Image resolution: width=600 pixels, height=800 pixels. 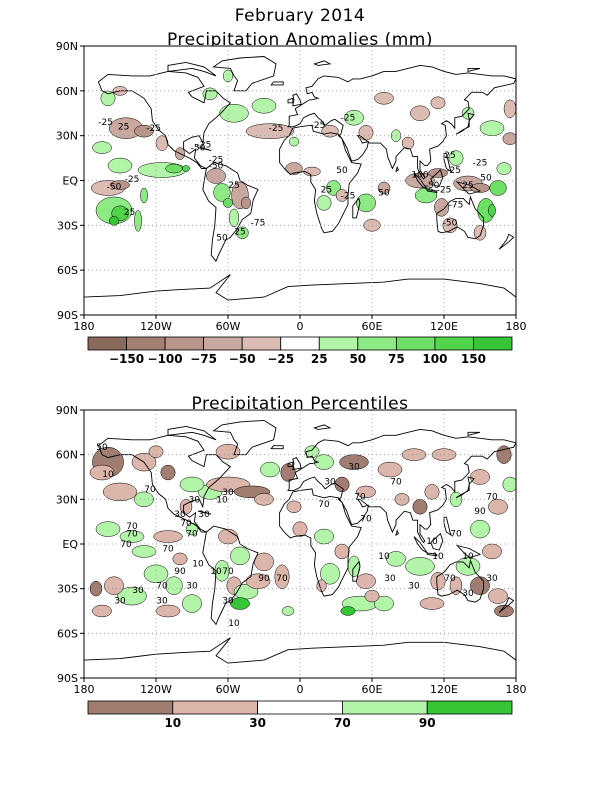 What do you see at coordinates (67, 678) in the screenshot?
I see `lat-tick-label: 90S` at bounding box center [67, 678].